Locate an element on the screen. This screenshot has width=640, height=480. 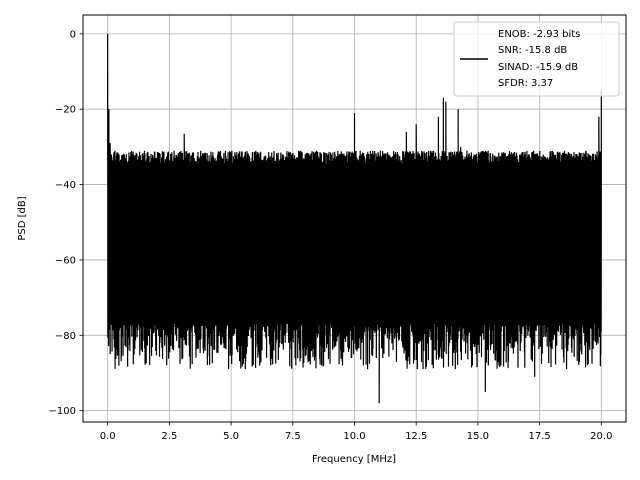
legend-sfdr: SFDR: 3.37 is located at coordinates (525, 83).